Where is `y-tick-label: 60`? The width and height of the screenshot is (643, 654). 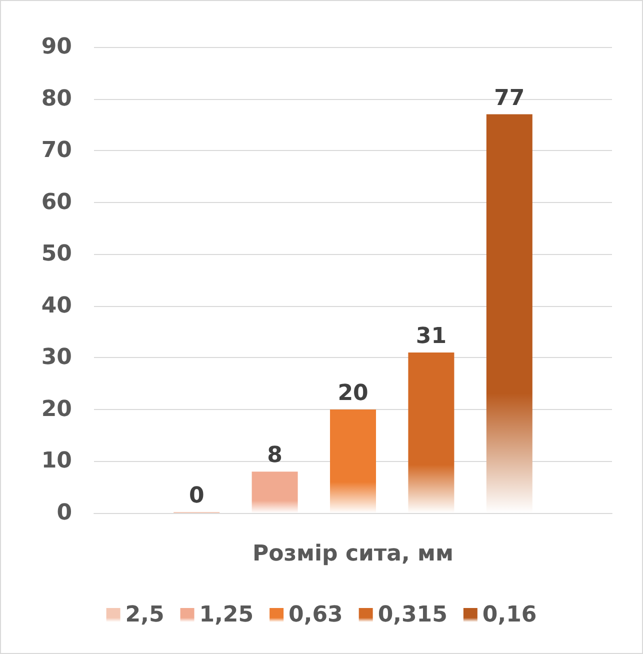
y-tick-label: 60 is located at coordinates (56, 202).